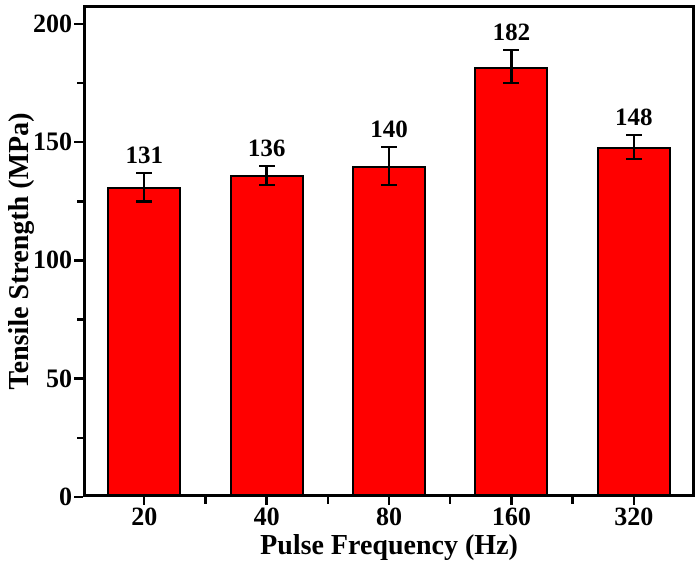  What do you see at coordinates (144, 155) in the screenshot?
I see `bar-value-label: 131` at bounding box center [144, 155].